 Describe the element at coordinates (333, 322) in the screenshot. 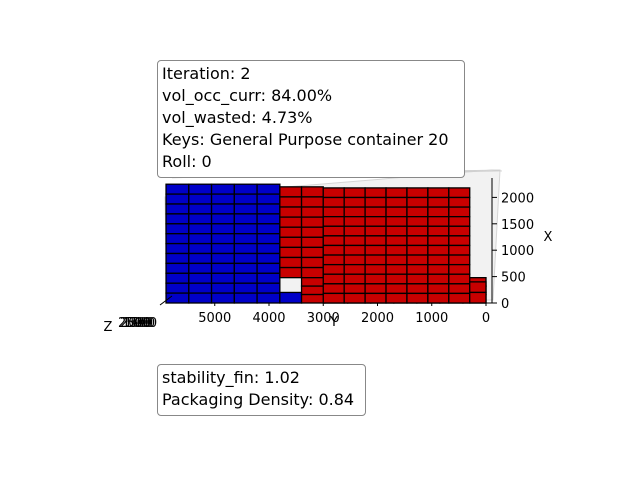

I see `y-axis-label: Y` at that location.